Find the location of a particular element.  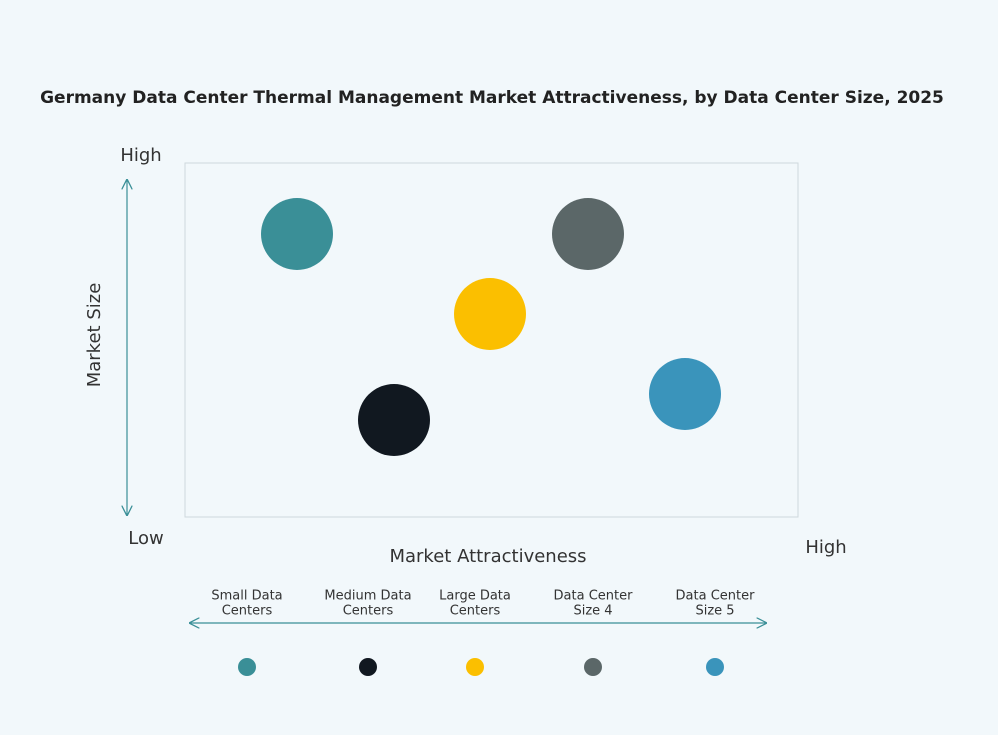

y-high: High is located at coordinates (140, 155).